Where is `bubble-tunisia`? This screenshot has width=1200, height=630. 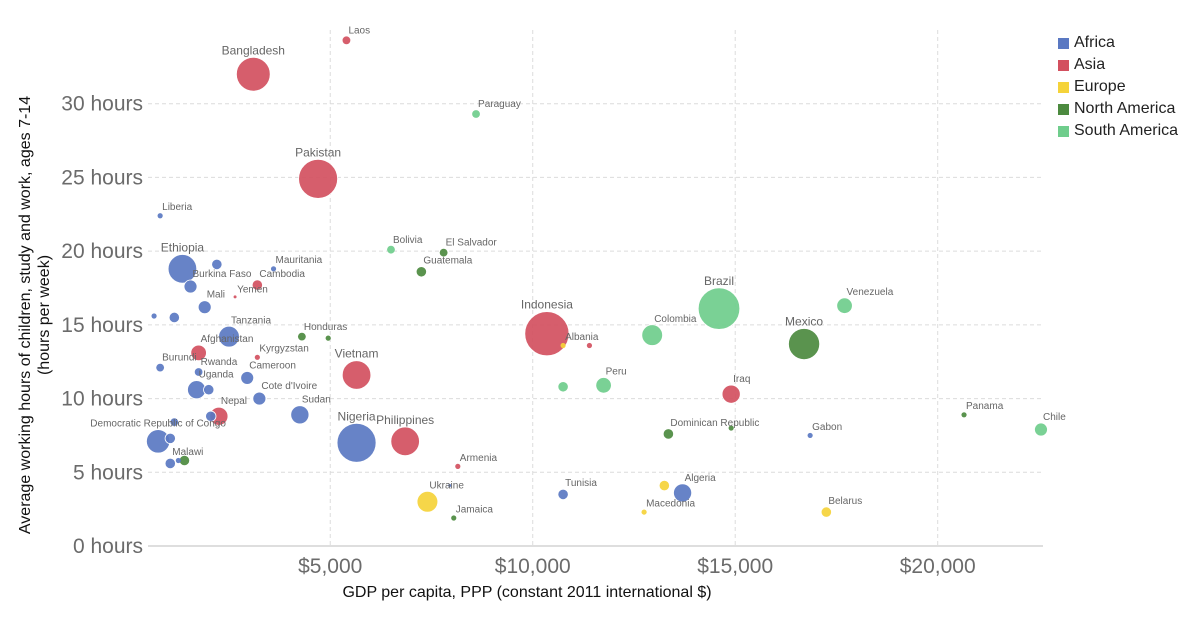 bubble-tunisia is located at coordinates (563, 494).